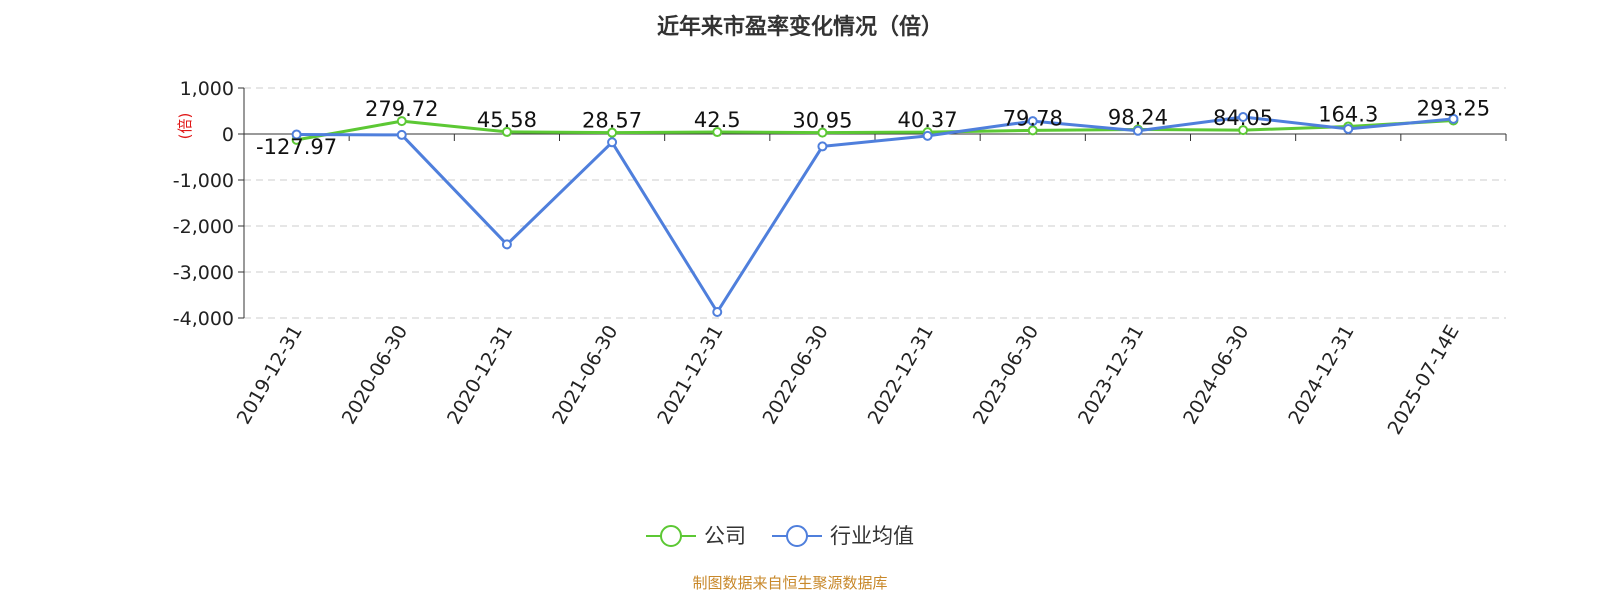 The image size is (1600, 600). I want to click on legend-item-industry-average: 行业均值, so click(843, 536).